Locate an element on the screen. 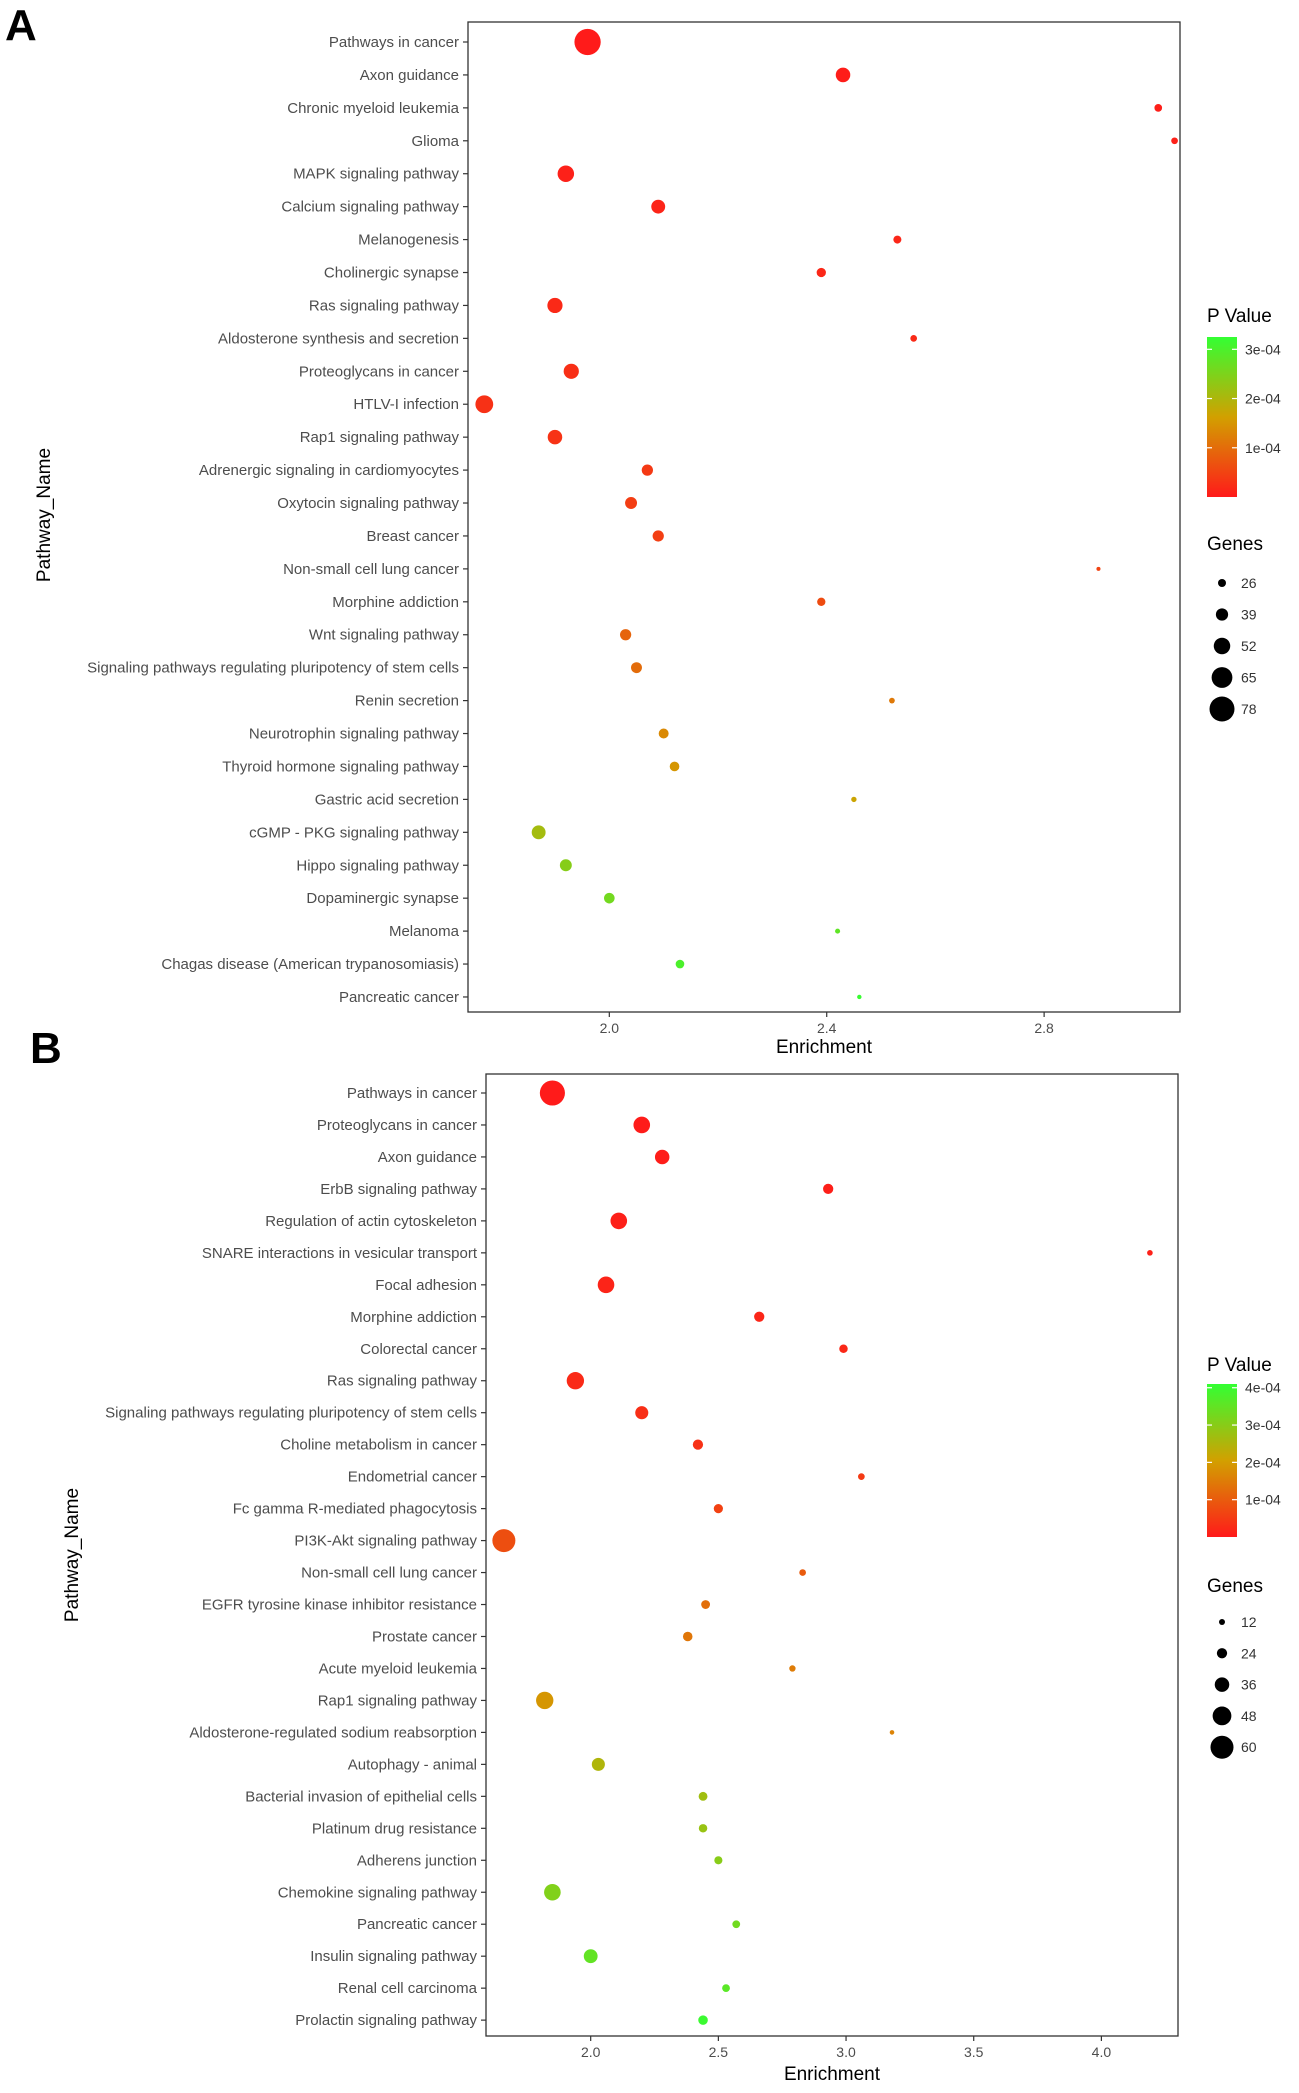 This screenshot has width=1299, height=2093. y-axis-title: Pathway_Name is located at coordinates (44, 515).